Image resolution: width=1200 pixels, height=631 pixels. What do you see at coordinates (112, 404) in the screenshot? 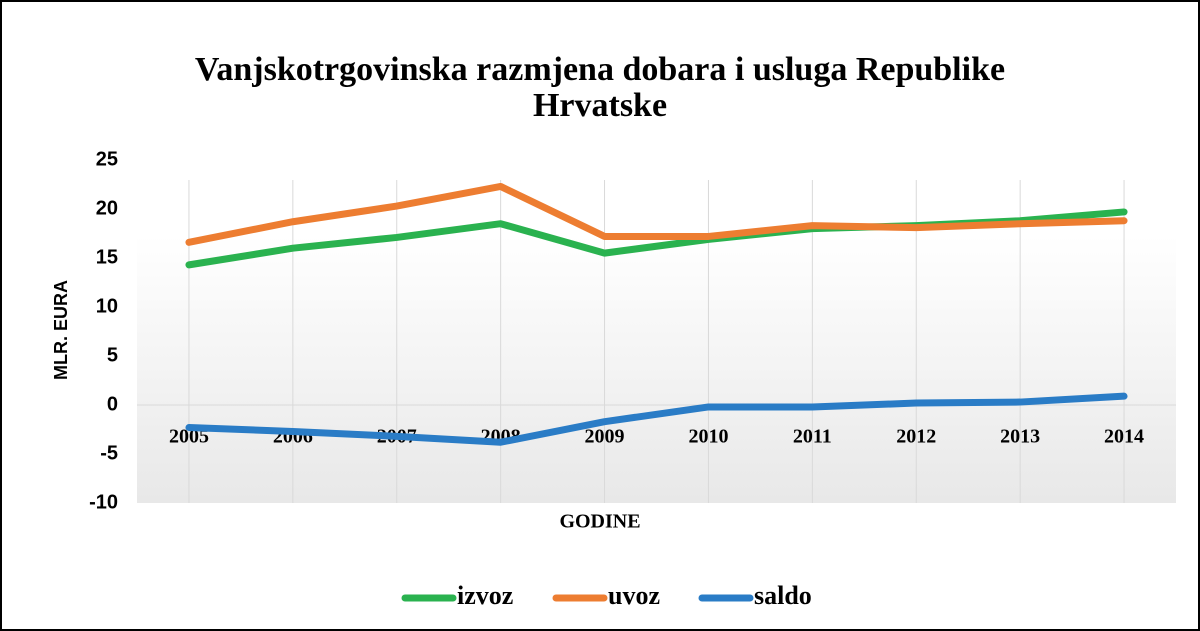
I see `y-tick-label: 0` at bounding box center [112, 404].